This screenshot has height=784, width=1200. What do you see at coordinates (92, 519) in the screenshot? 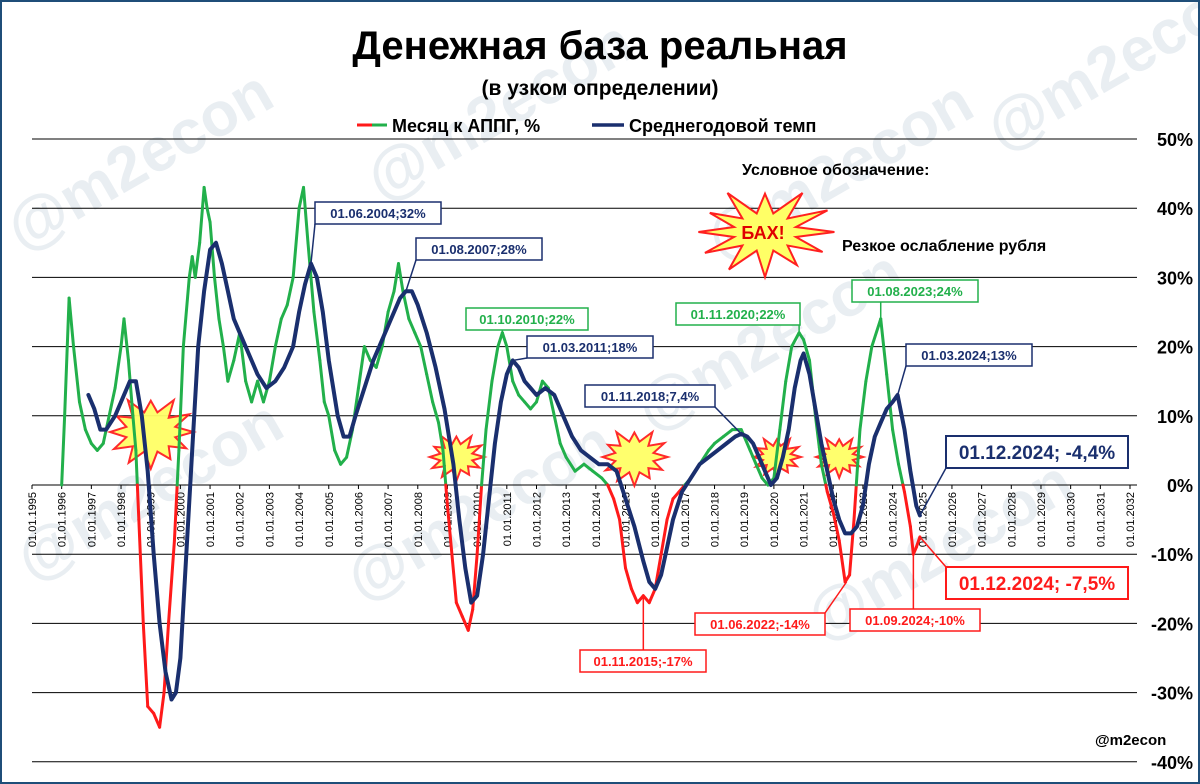
I see `x-tick-label-2: 01.01.1997` at bounding box center [92, 519].